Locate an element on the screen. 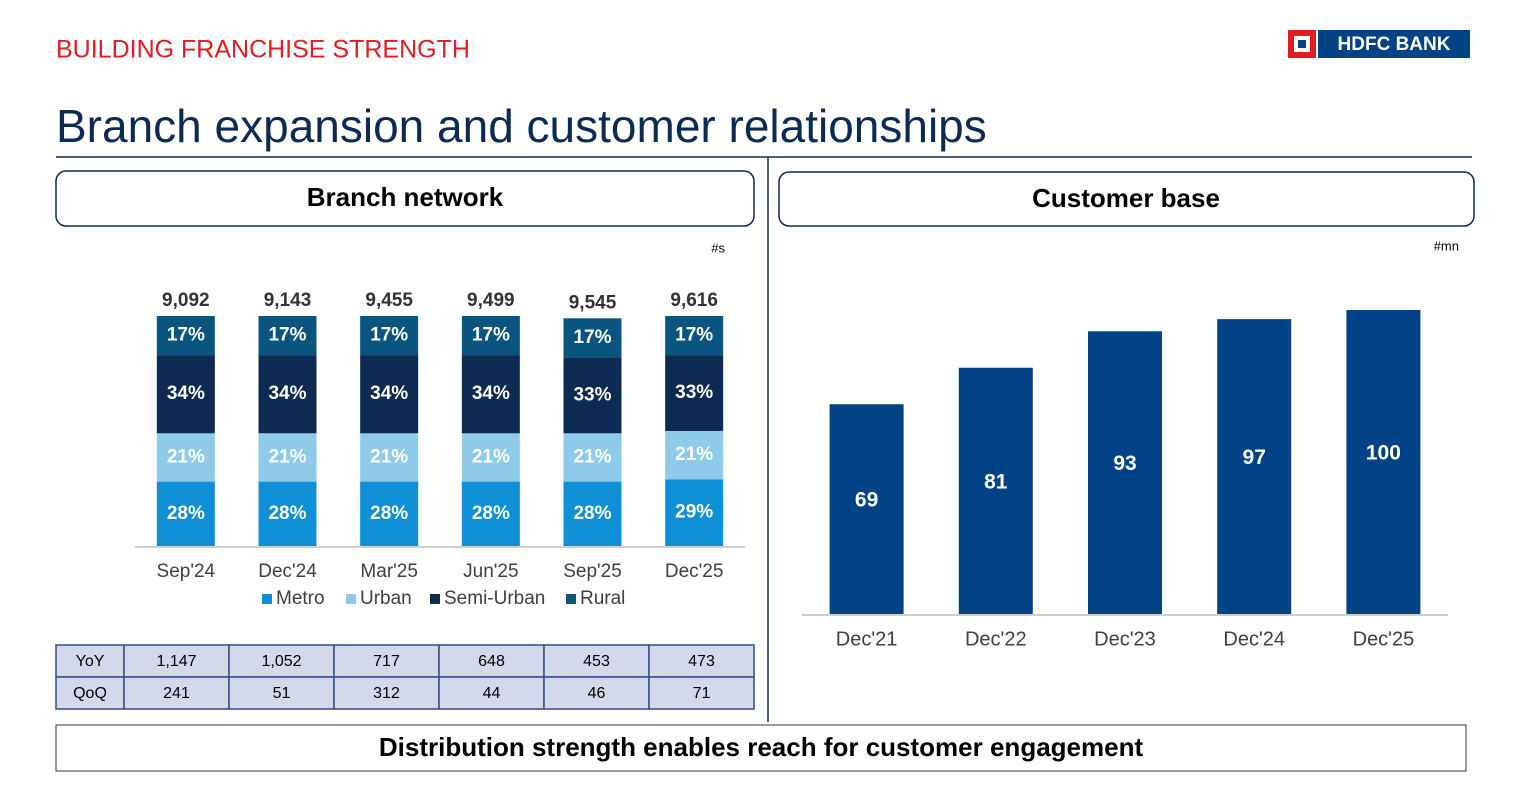  table-text: 51 is located at coordinates (282, 693).